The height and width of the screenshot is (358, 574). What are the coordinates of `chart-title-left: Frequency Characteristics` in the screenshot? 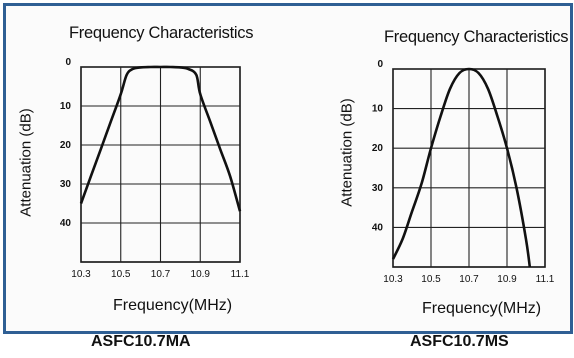 It's located at (161, 33).